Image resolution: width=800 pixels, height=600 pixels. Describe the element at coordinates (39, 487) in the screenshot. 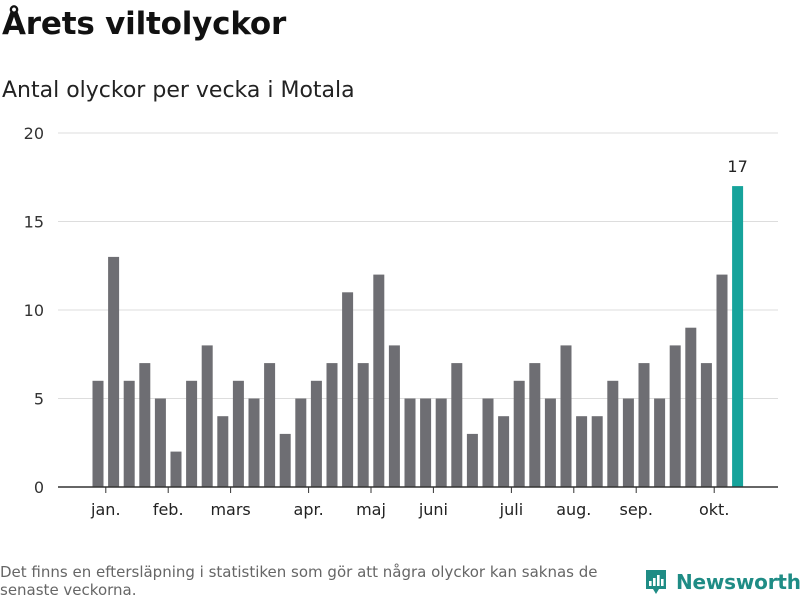

I see `y-tick-label: 0` at that location.